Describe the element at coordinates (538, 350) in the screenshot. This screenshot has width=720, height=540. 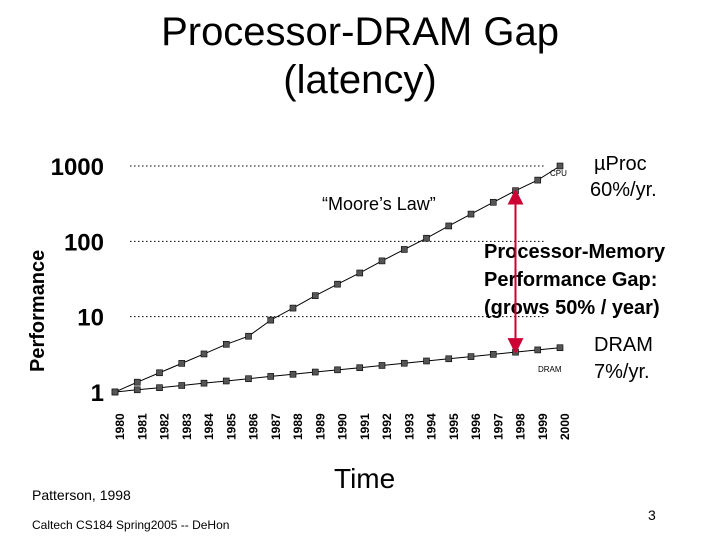
I see `dram-point-1999` at that location.